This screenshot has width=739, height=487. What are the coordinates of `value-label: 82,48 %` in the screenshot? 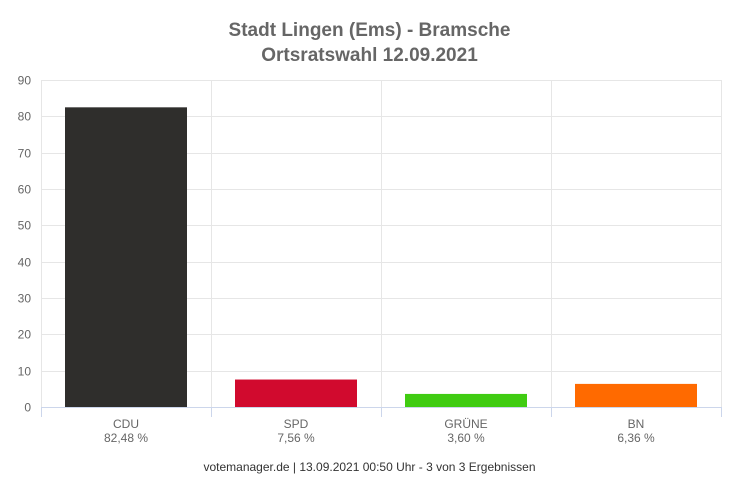 It's located at (126, 438).